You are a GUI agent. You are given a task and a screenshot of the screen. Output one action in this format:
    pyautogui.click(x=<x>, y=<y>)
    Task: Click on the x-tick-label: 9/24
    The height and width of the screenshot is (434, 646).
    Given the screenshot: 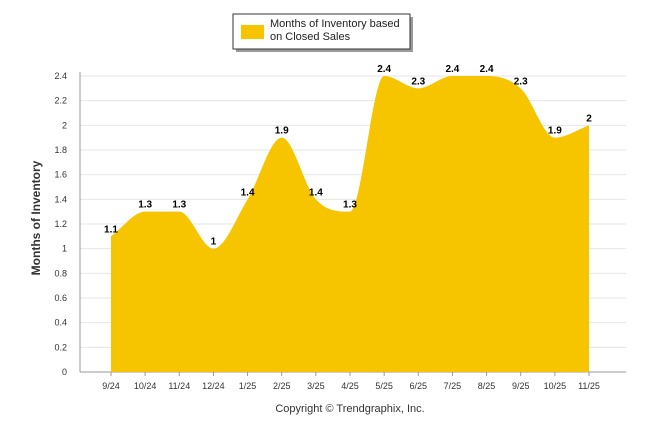 What is the action you would take?
    pyautogui.click(x=111, y=386)
    